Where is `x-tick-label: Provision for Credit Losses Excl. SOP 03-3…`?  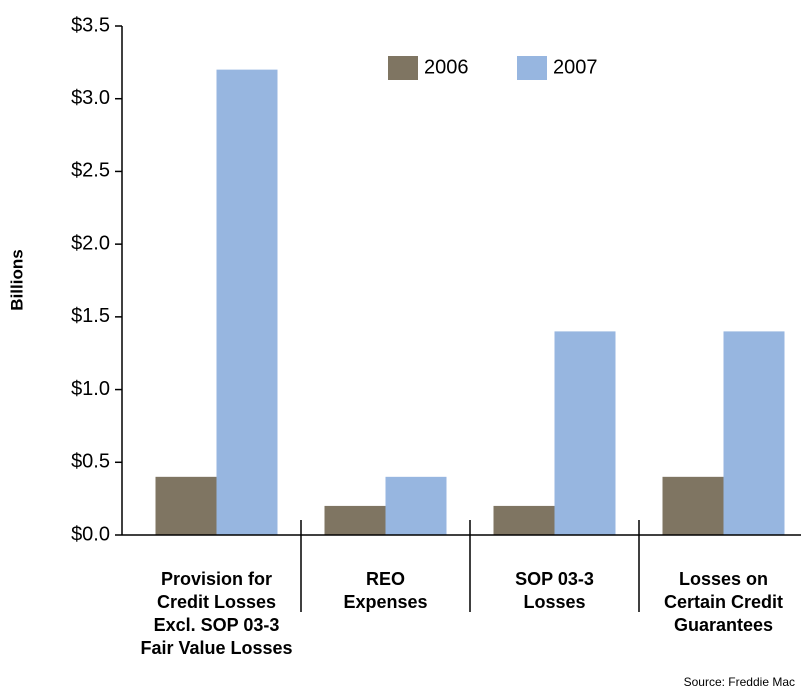
x-tick-label: Provision for Credit Losses Excl. SOP 03-3… is located at coordinates (216, 613).